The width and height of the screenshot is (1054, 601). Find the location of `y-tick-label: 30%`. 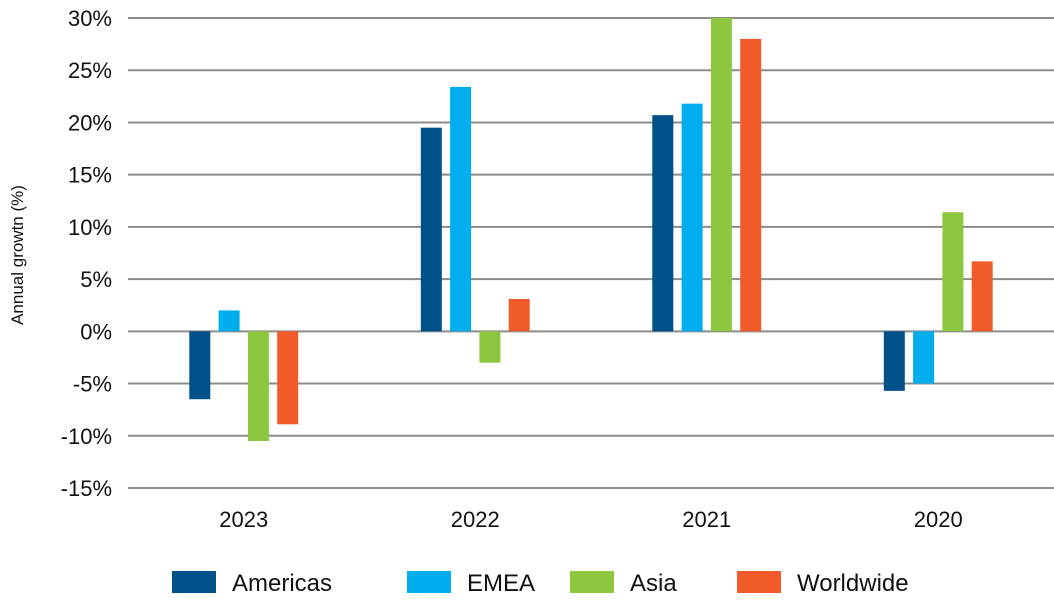

y-tick-label: 30% is located at coordinates (90, 18).